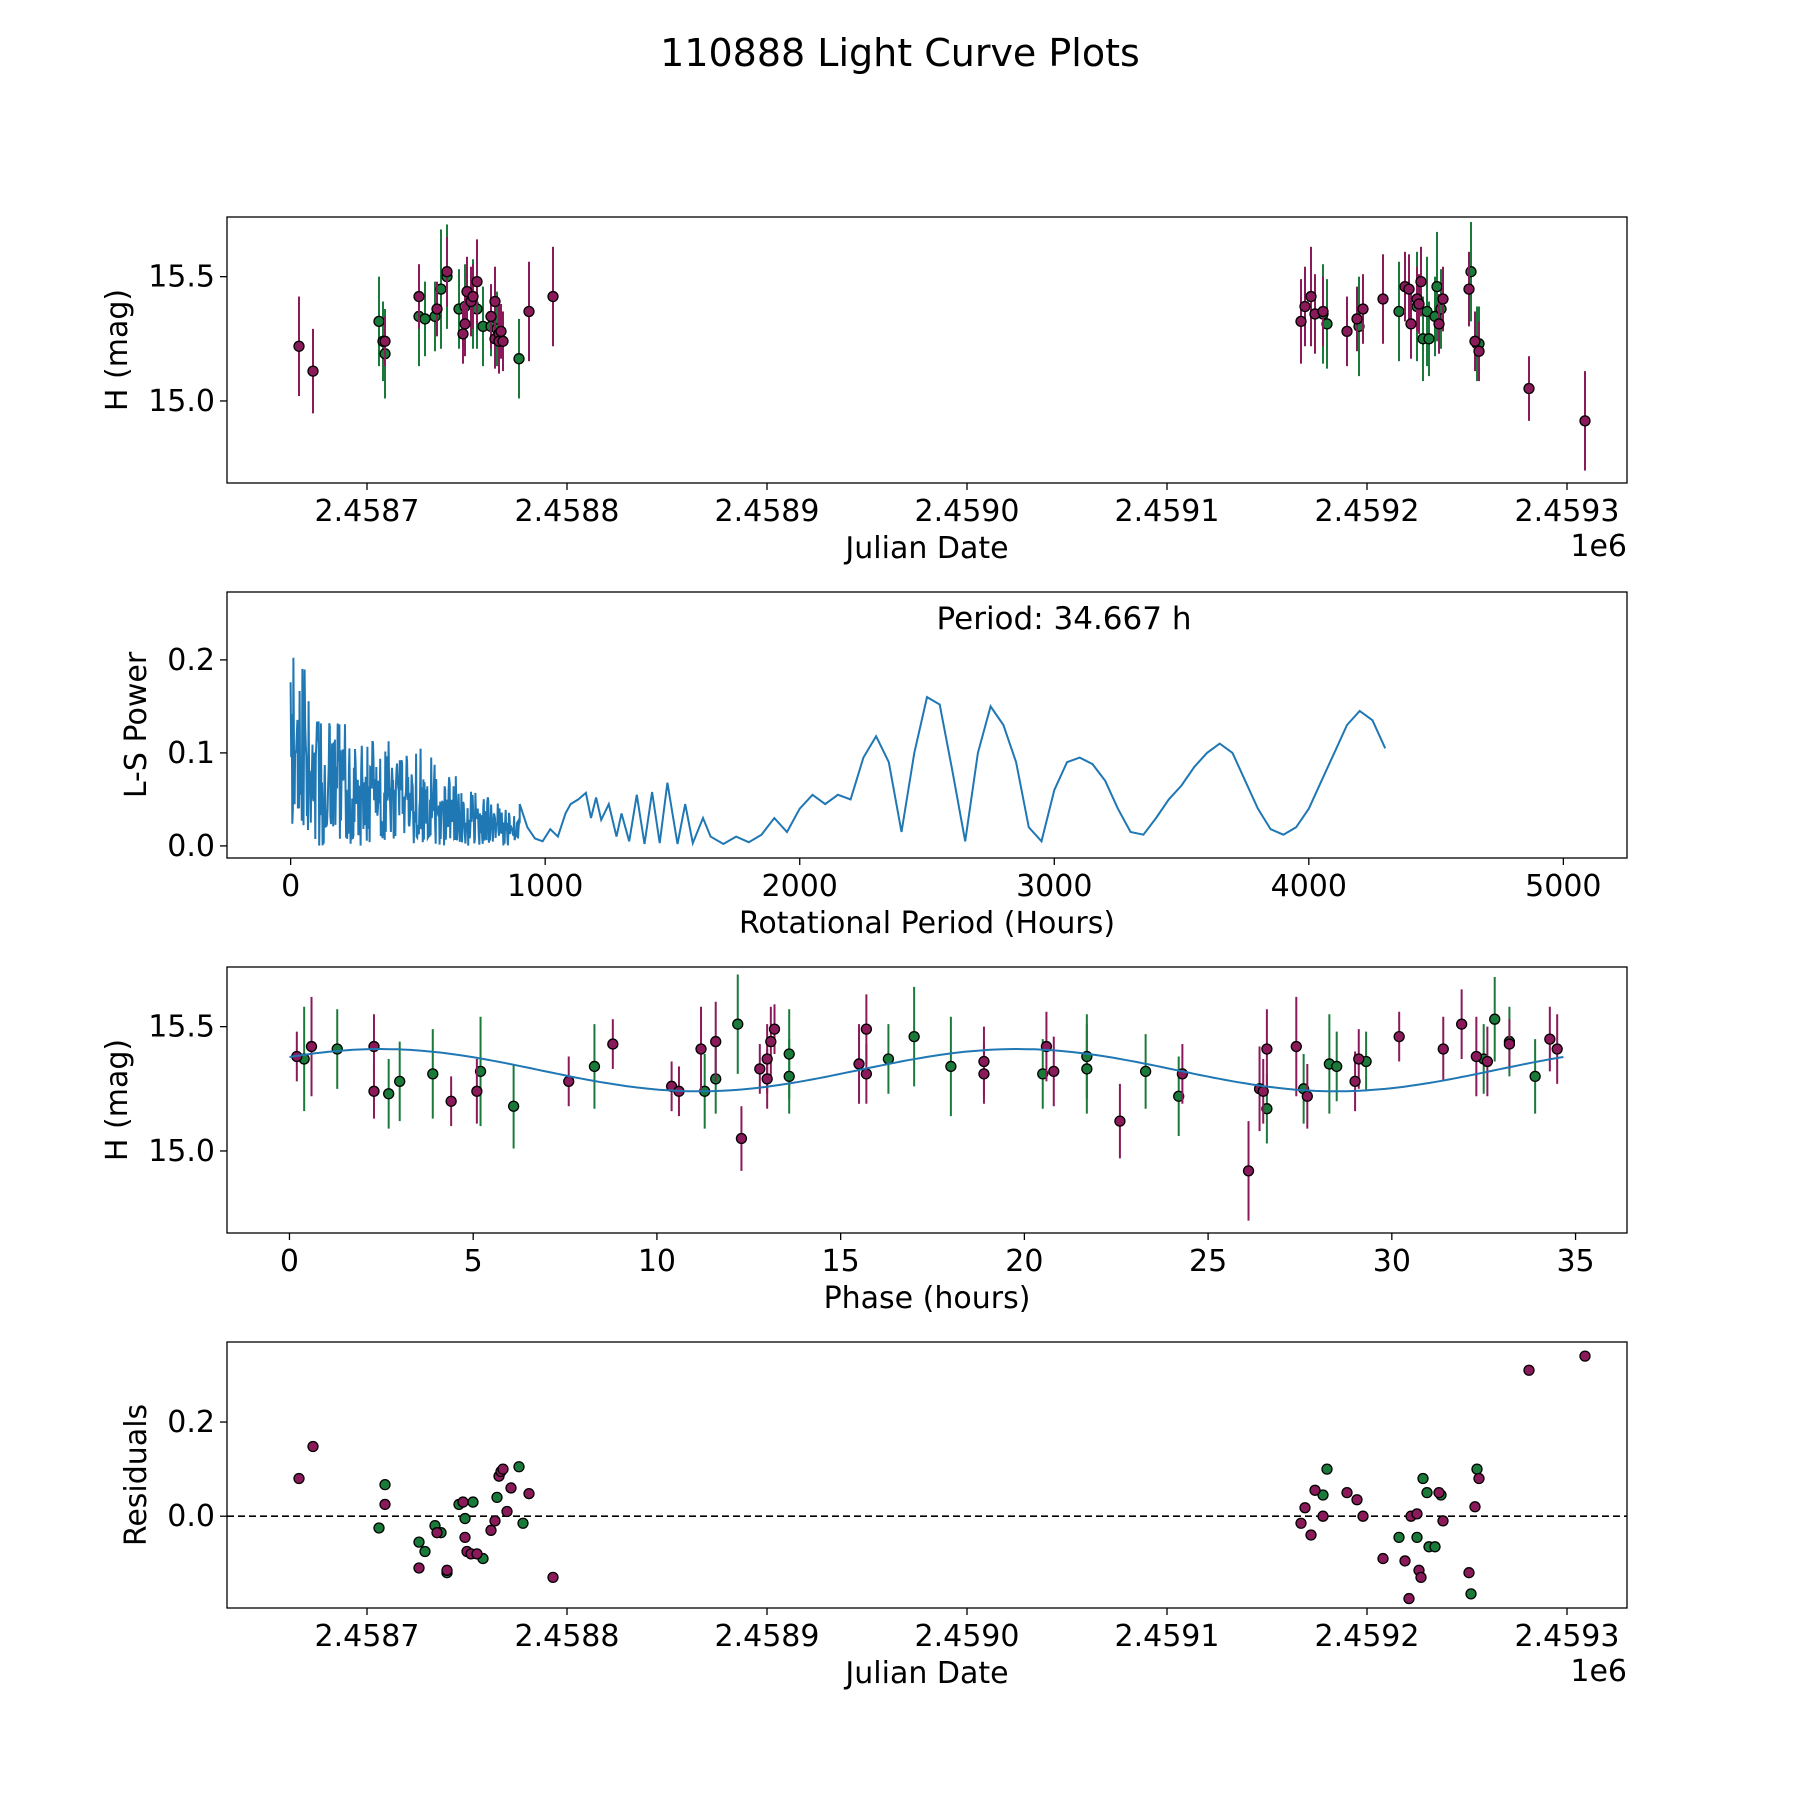 The image size is (1800, 1800). What do you see at coordinates (191, 753) in the screenshot?
I see `y-tick-label: 0.1` at bounding box center [191, 753].